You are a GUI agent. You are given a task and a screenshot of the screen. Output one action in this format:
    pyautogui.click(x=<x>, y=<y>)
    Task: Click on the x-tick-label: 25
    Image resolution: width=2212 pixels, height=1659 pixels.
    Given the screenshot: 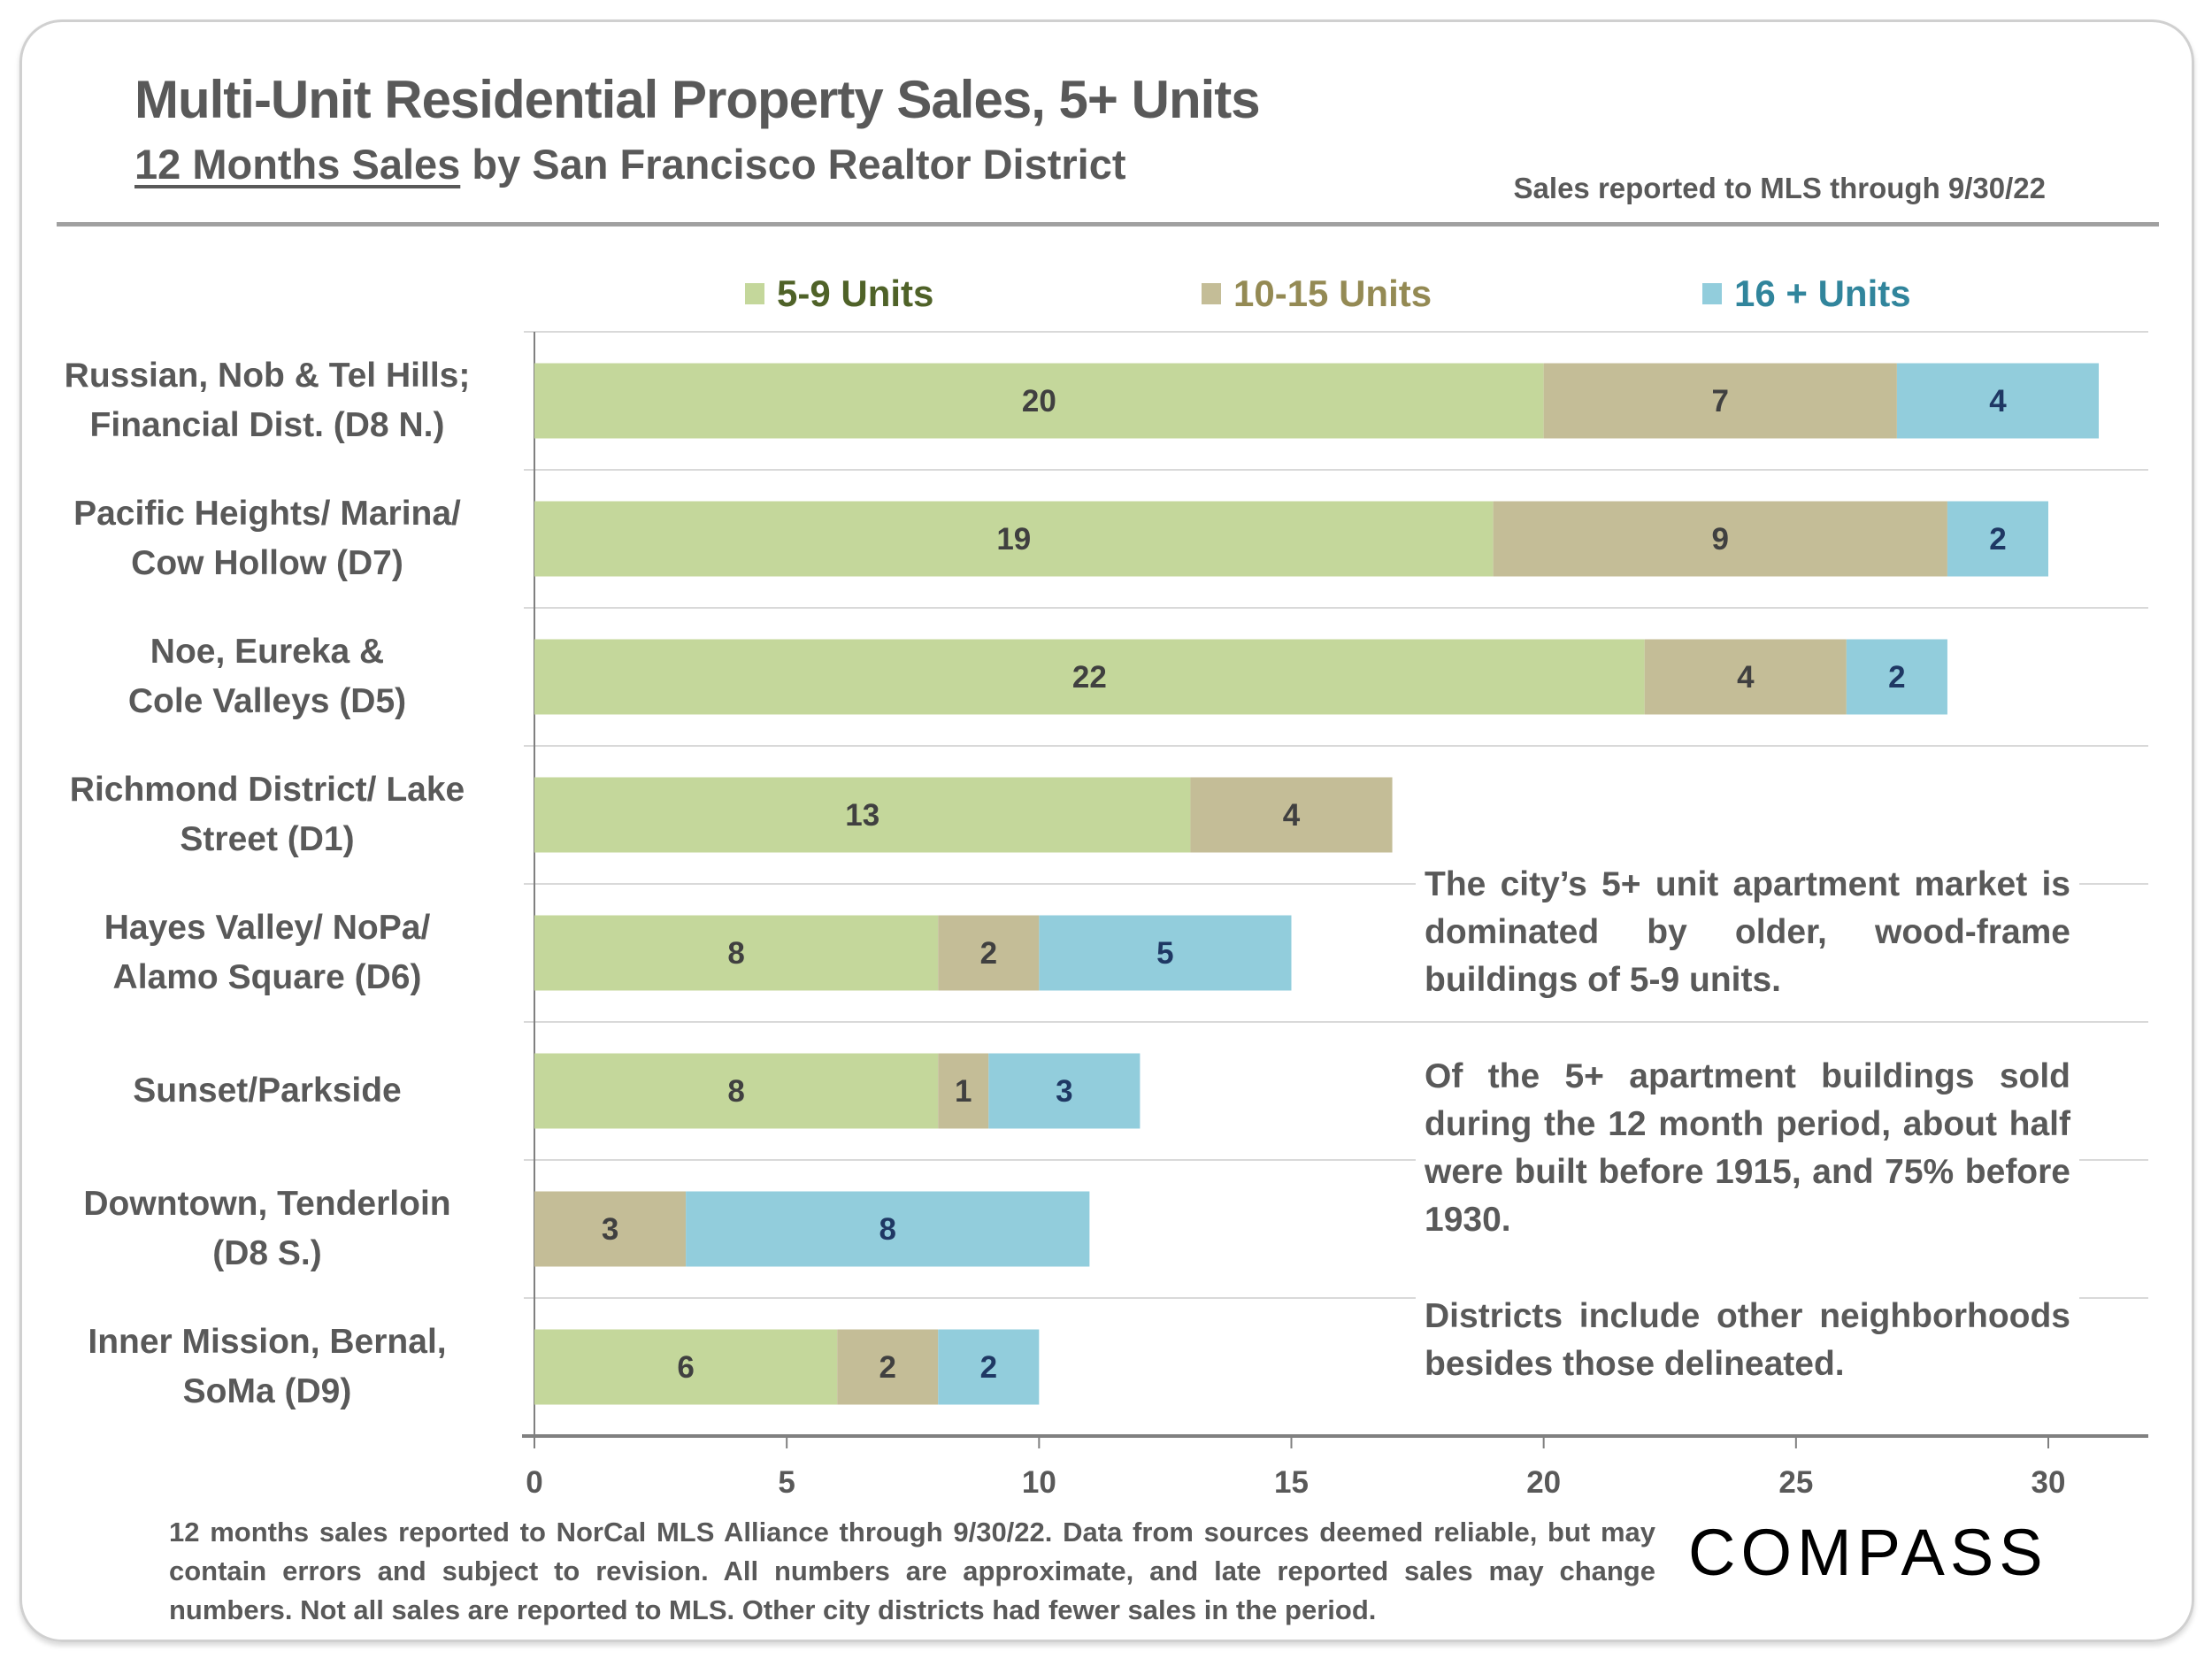 What is the action you would take?
    pyautogui.click(x=1796, y=1483)
    